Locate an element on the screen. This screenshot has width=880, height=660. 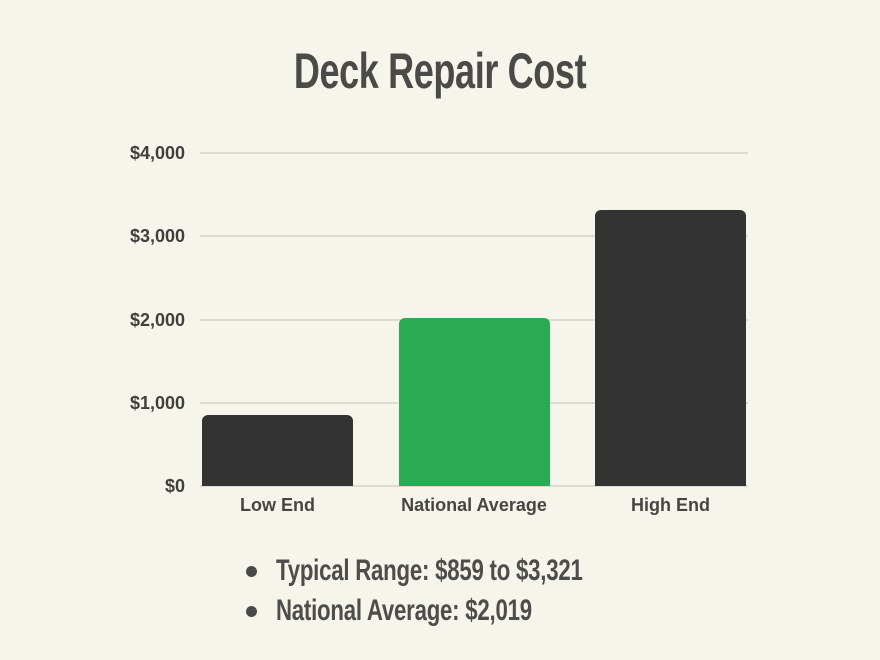
chart-title: Deck Repair Cost is located at coordinates (440, 71).